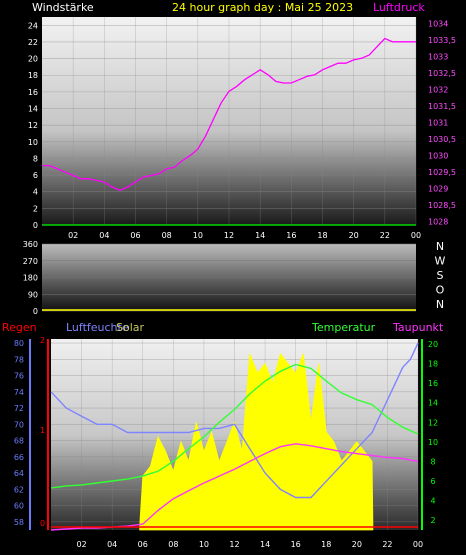  What do you see at coordinates (22, 434) in the screenshot?
I see `panel3-left-axis: 58 60 62 64 66 68 70 72 74 76 78 80` at bounding box center [22, 434].